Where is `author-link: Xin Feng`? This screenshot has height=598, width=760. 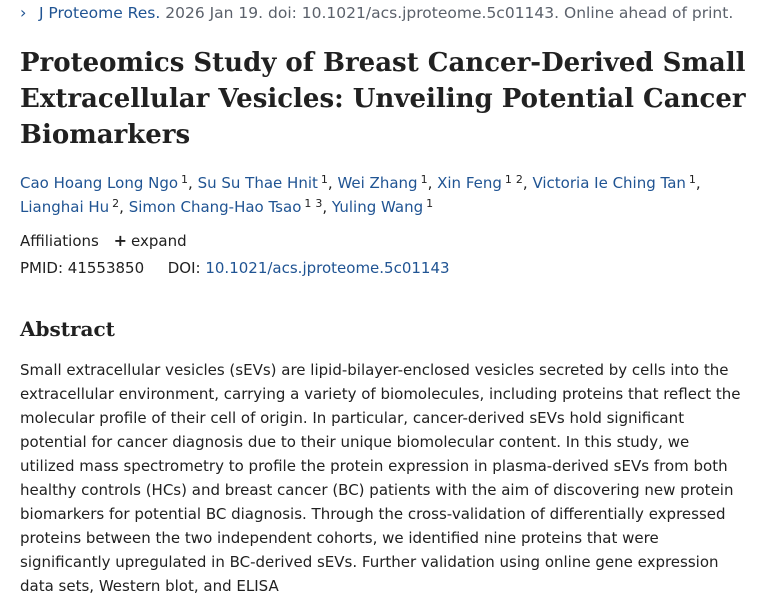 author-link: Xin Feng is located at coordinates (469, 183).